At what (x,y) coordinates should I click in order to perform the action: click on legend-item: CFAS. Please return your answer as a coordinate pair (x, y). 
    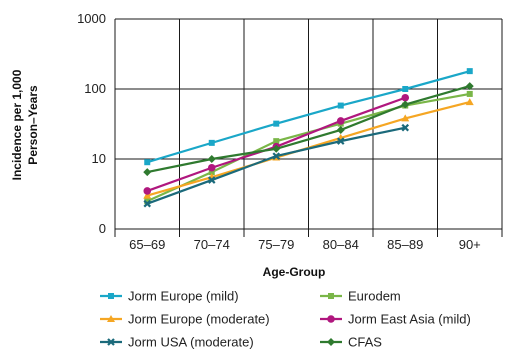
    Looking at the image, I should click on (351, 342).